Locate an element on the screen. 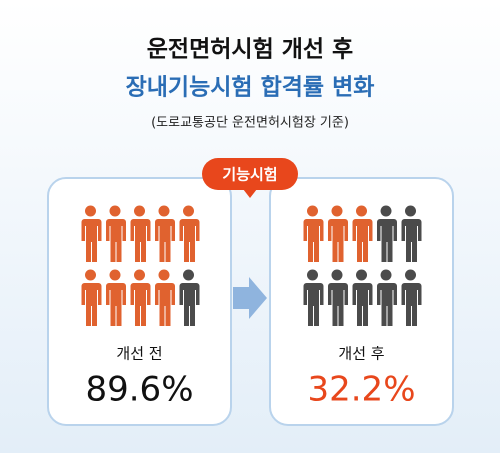 This screenshot has width=500, height=457. subtitle: (도로교통공단 운전면허시험장 기준) is located at coordinates (250, 123).